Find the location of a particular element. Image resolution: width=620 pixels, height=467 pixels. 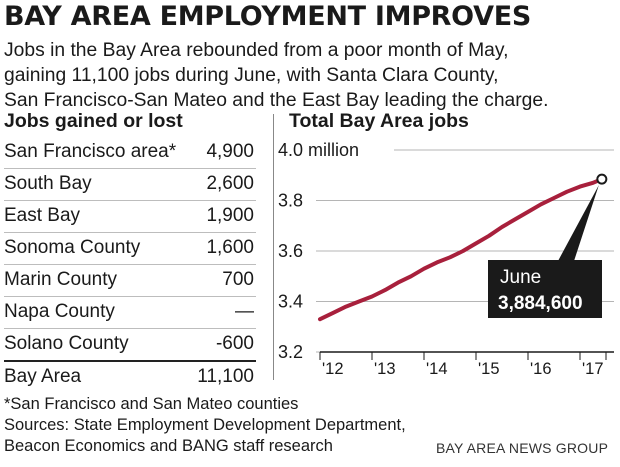

table-row: Napa County — is located at coordinates (130, 313).